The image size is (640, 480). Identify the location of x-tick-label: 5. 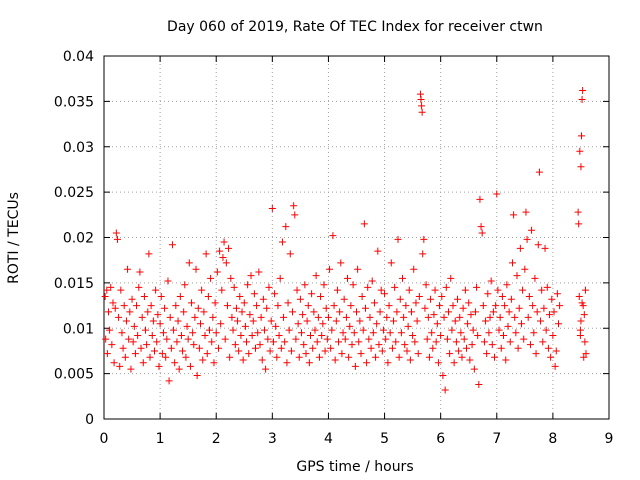
(384, 439).